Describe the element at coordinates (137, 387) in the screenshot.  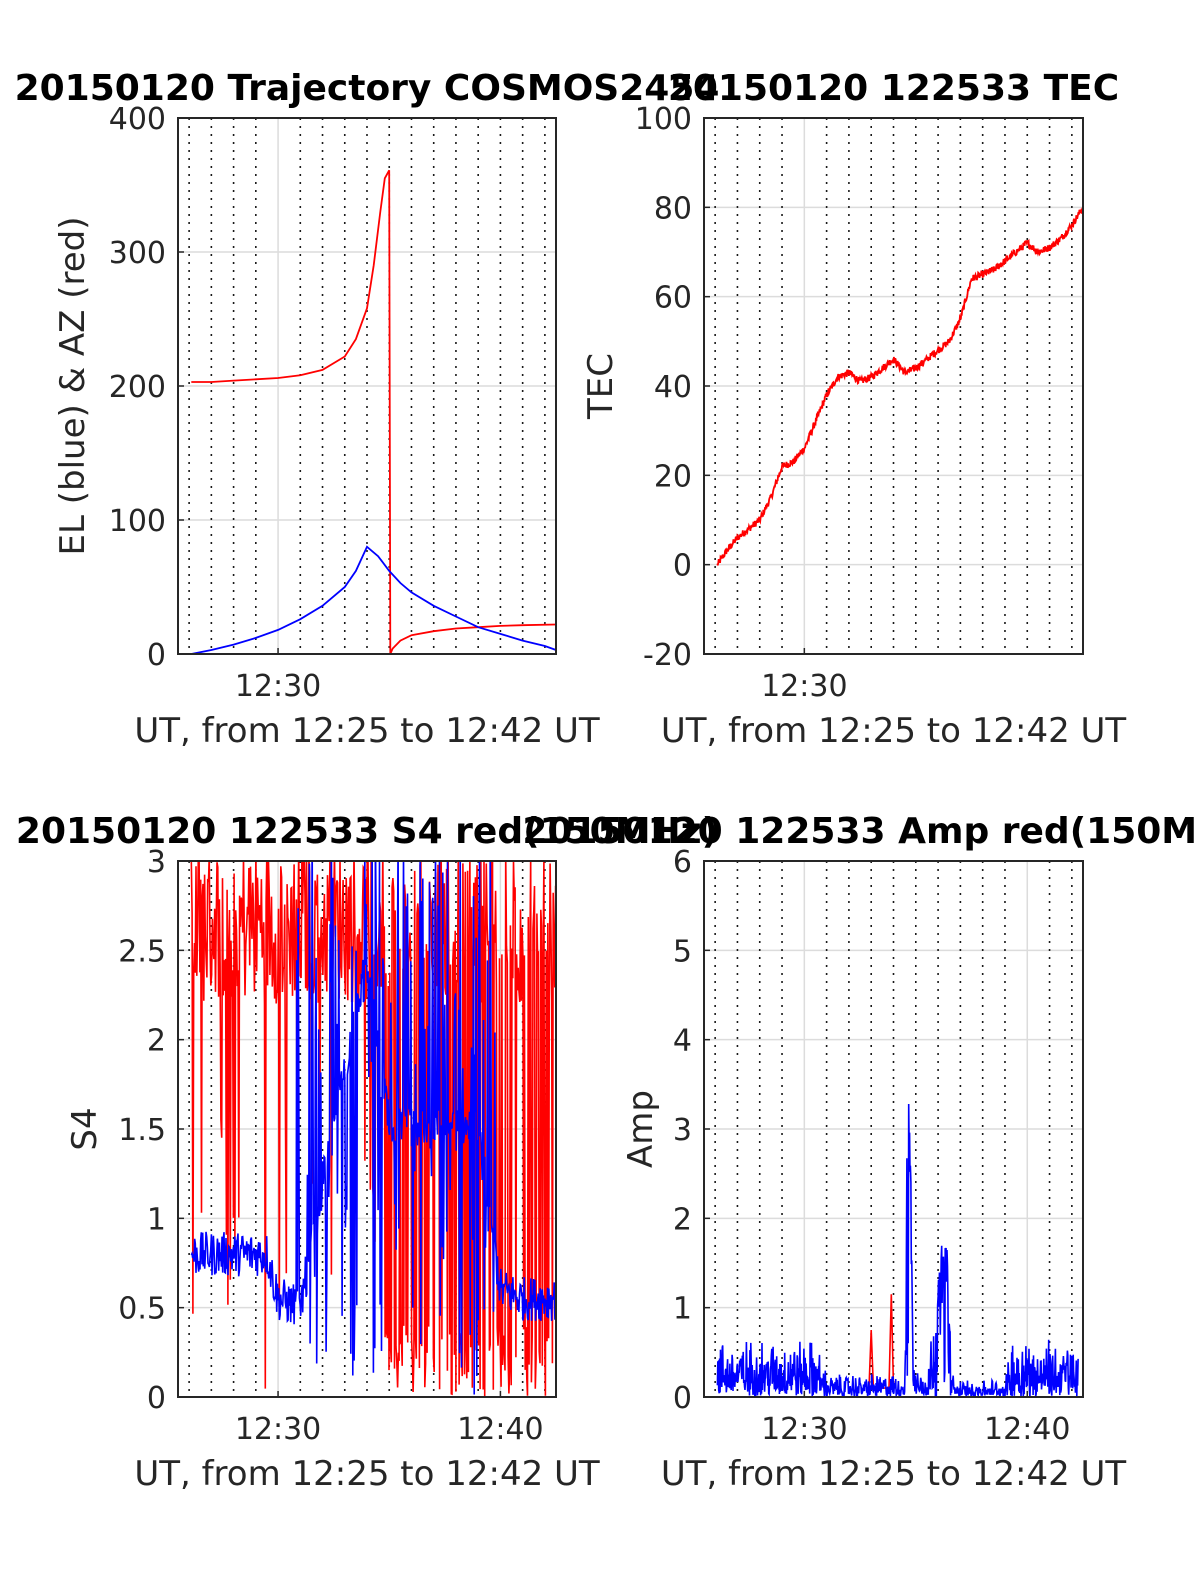
I see `y-tick-label: 200` at that location.